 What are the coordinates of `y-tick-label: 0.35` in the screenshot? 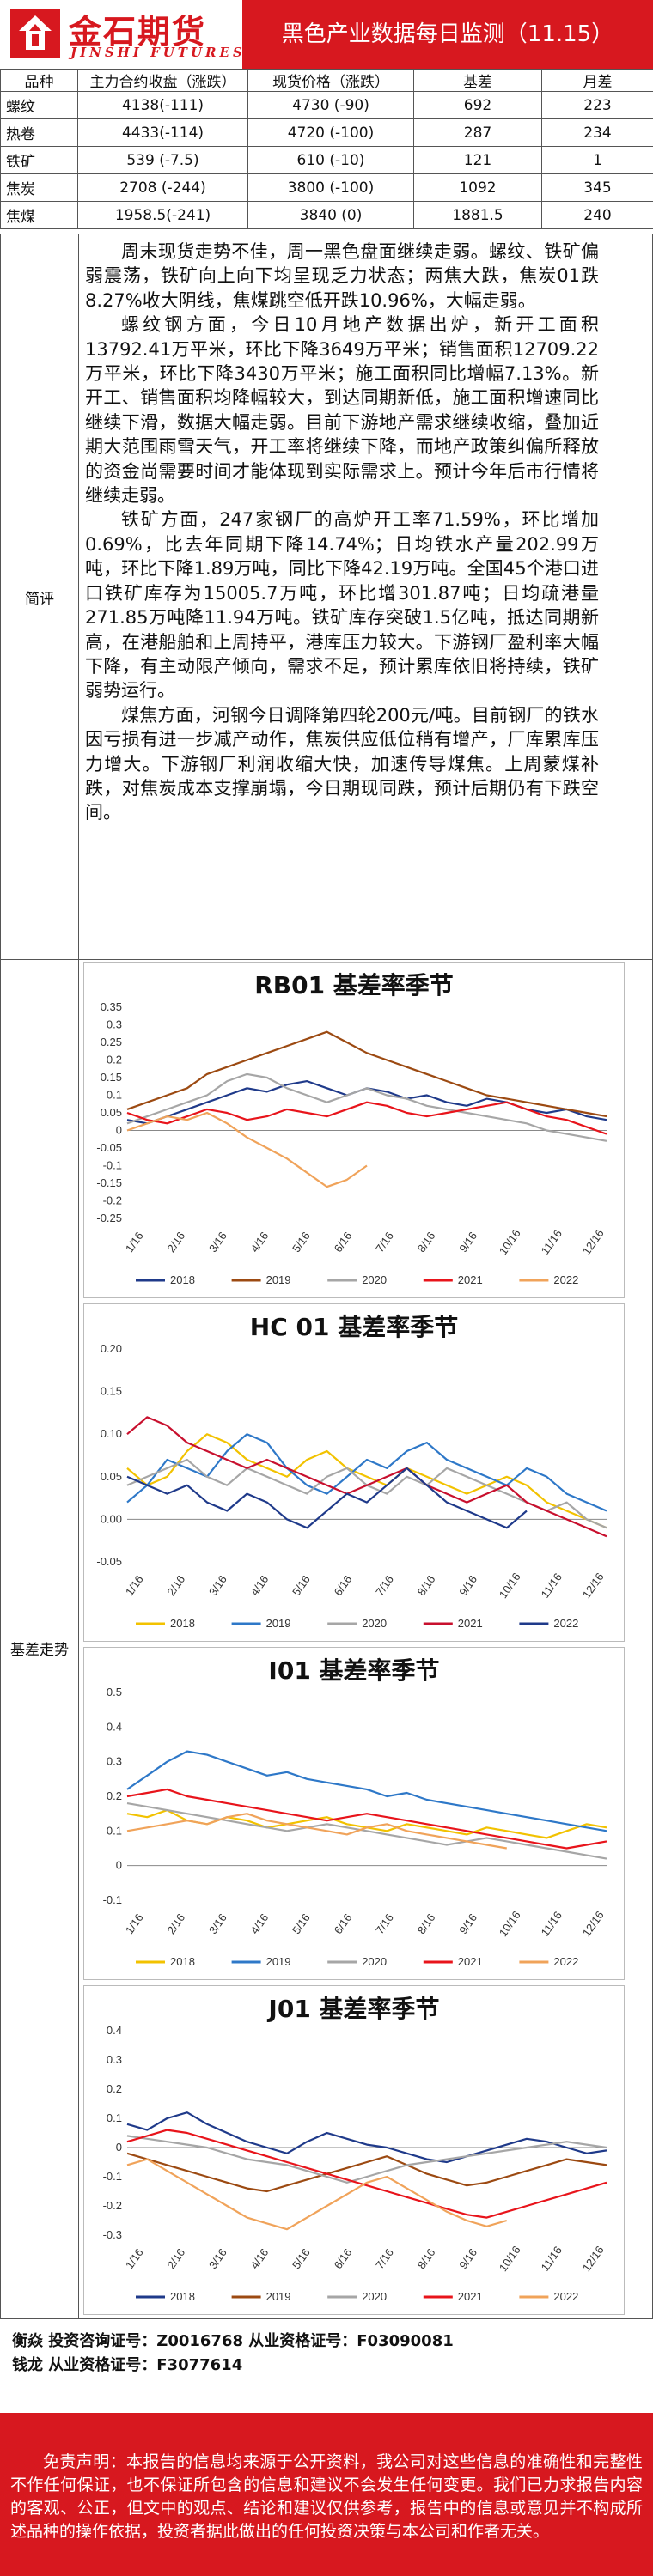 It's located at (111, 1006).